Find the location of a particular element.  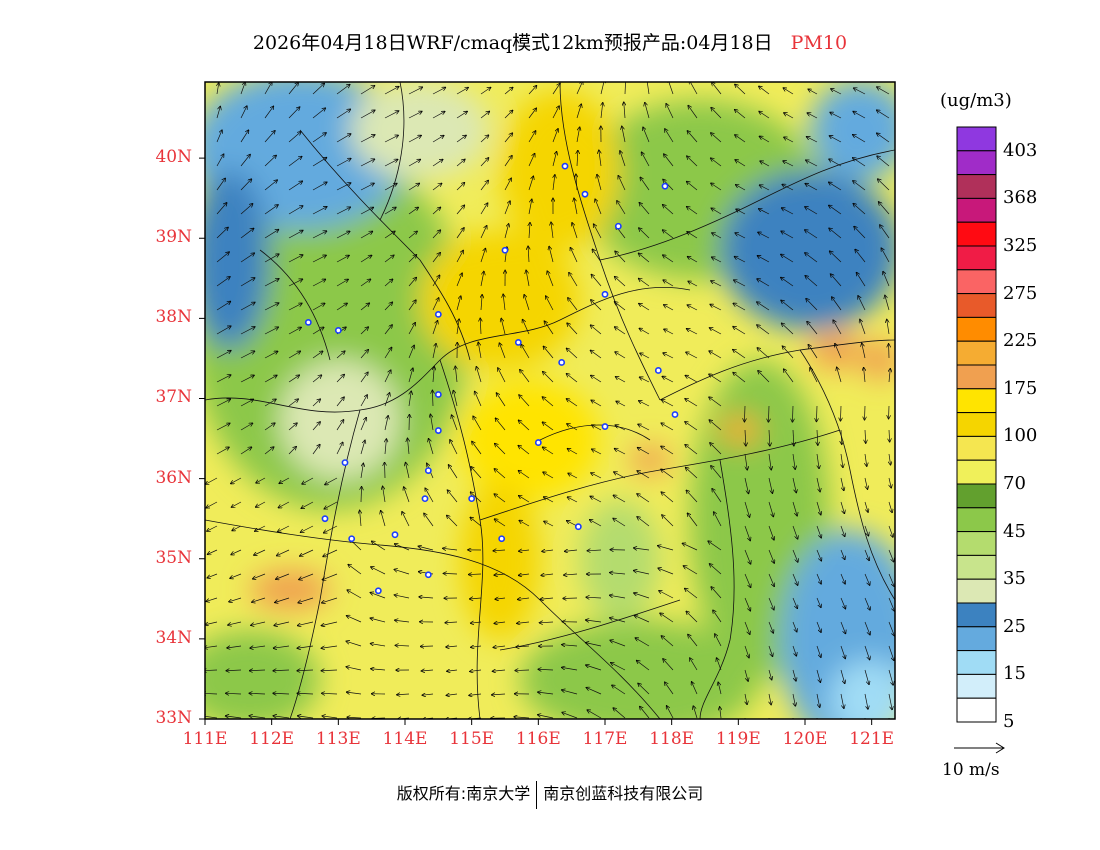

lon-label-112E: 112E is located at coordinates (272, 739).